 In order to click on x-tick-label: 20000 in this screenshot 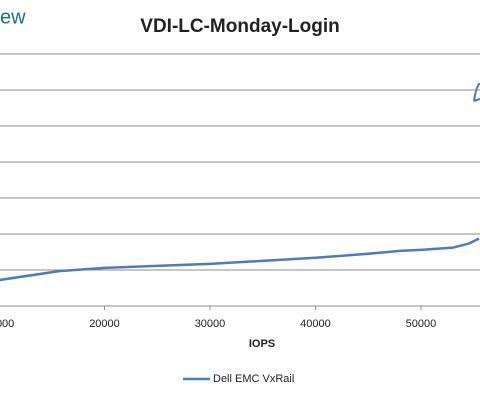, I will do `click(104, 324)`.